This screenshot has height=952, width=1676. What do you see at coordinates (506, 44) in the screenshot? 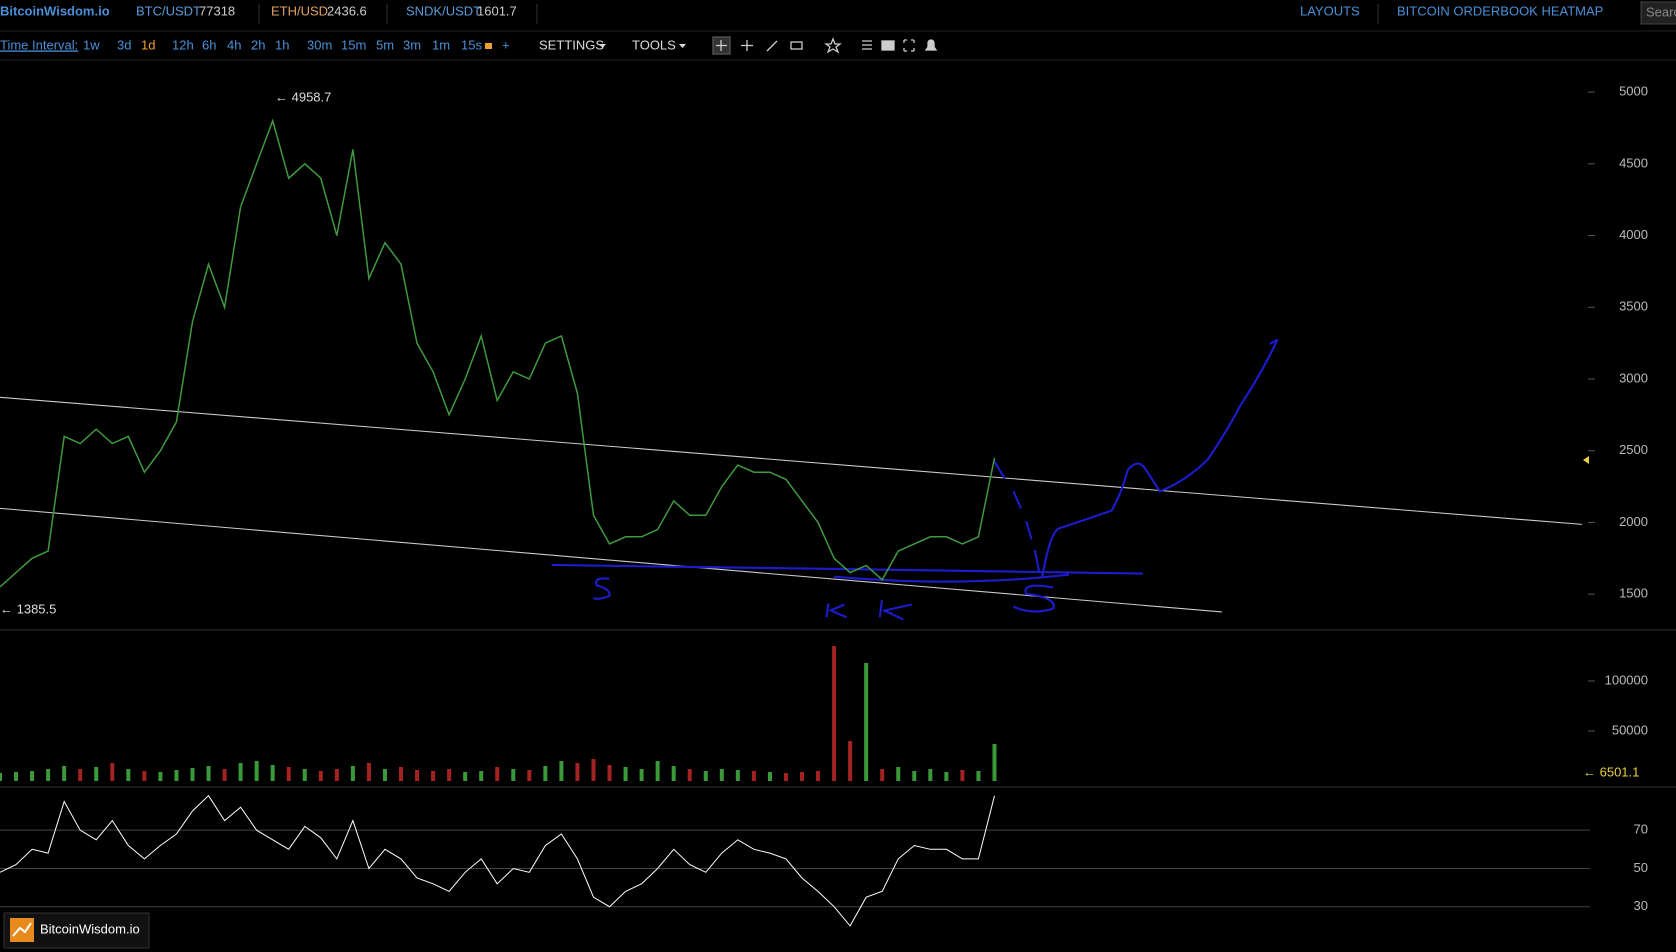
I see `add-interval: +` at bounding box center [506, 44].